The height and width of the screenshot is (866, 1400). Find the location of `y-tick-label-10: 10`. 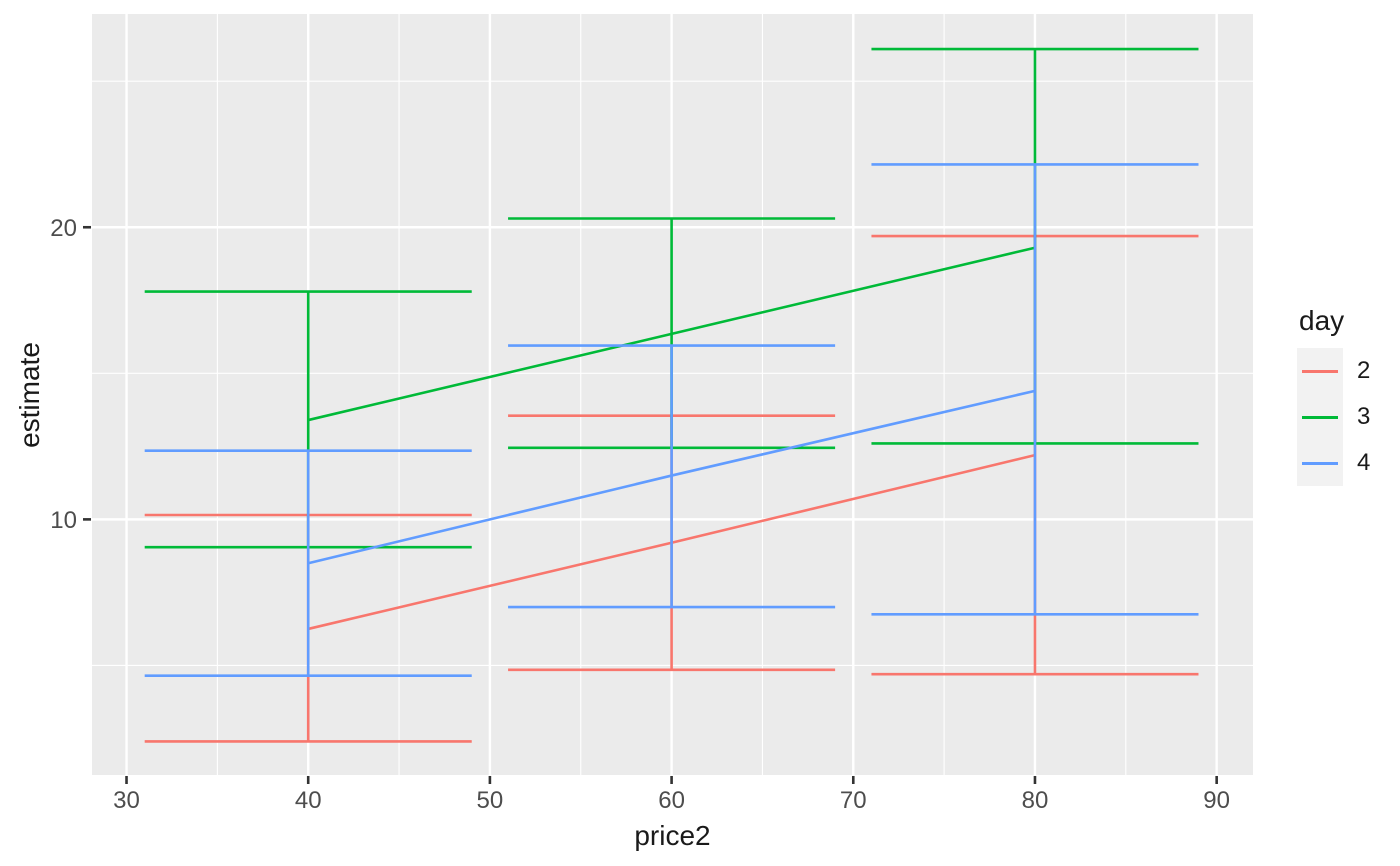

y-tick-label-10: 10 is located at coordinates (63, 520).